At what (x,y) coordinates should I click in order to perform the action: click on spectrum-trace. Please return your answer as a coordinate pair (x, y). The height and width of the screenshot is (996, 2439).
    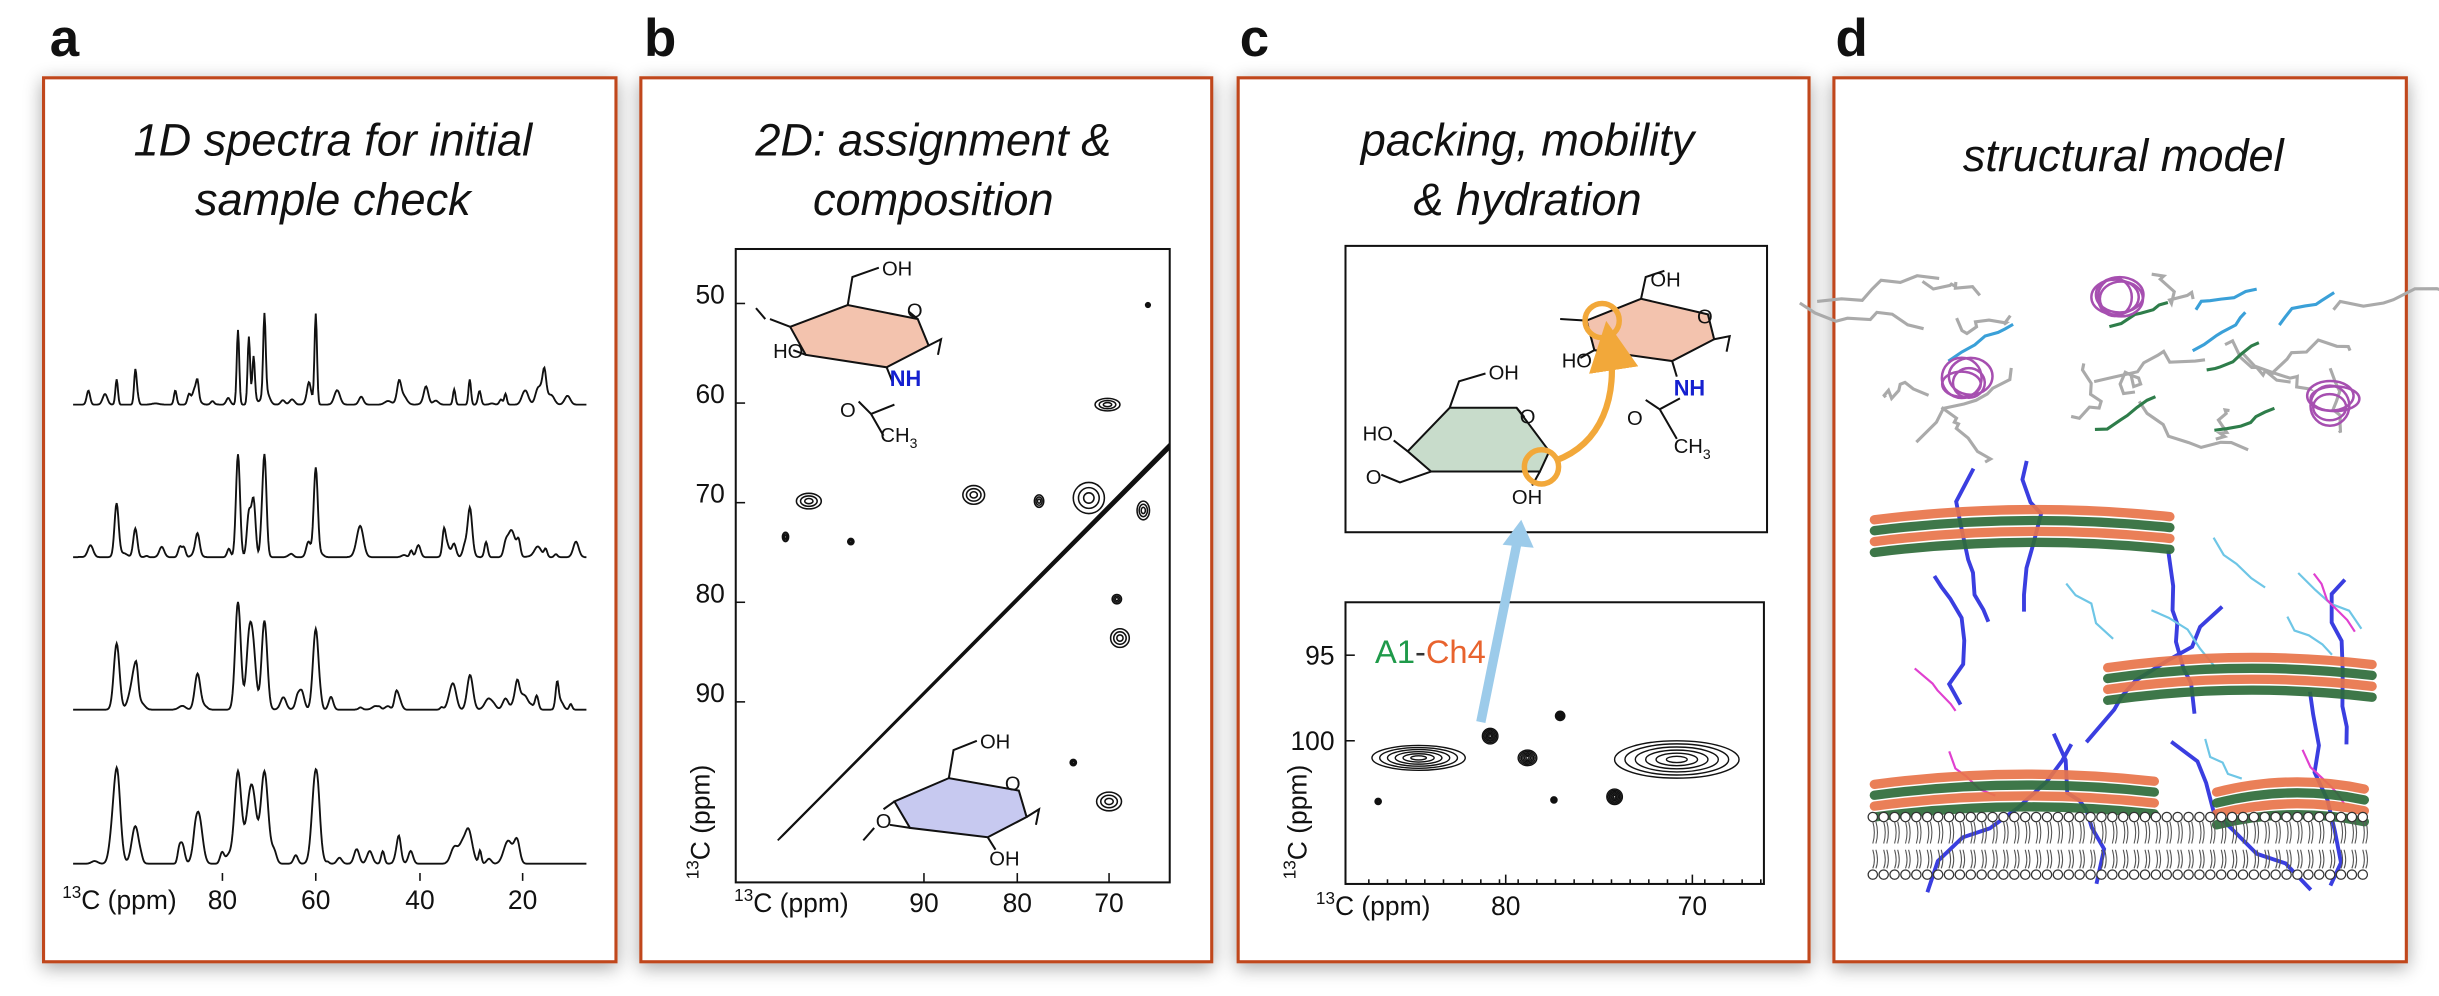
    Looking at the image, I should click on (330, 506).